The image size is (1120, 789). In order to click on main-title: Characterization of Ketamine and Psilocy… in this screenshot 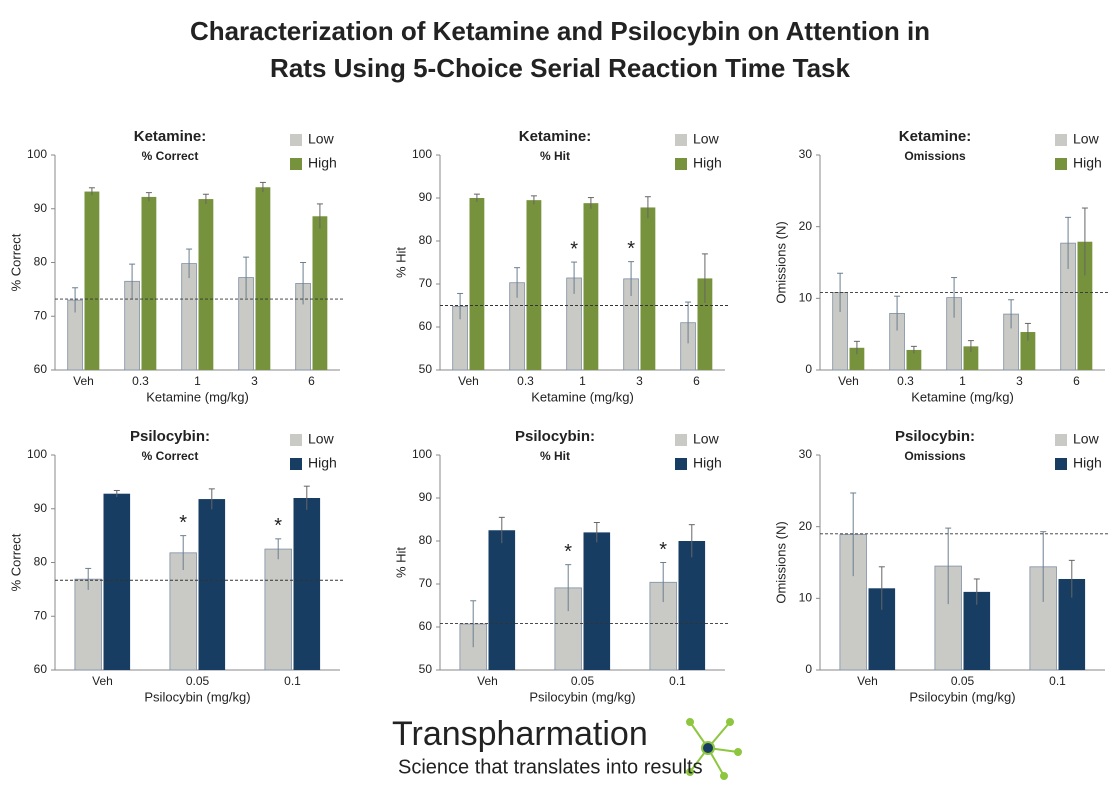, I will do `click(560, 31)`.